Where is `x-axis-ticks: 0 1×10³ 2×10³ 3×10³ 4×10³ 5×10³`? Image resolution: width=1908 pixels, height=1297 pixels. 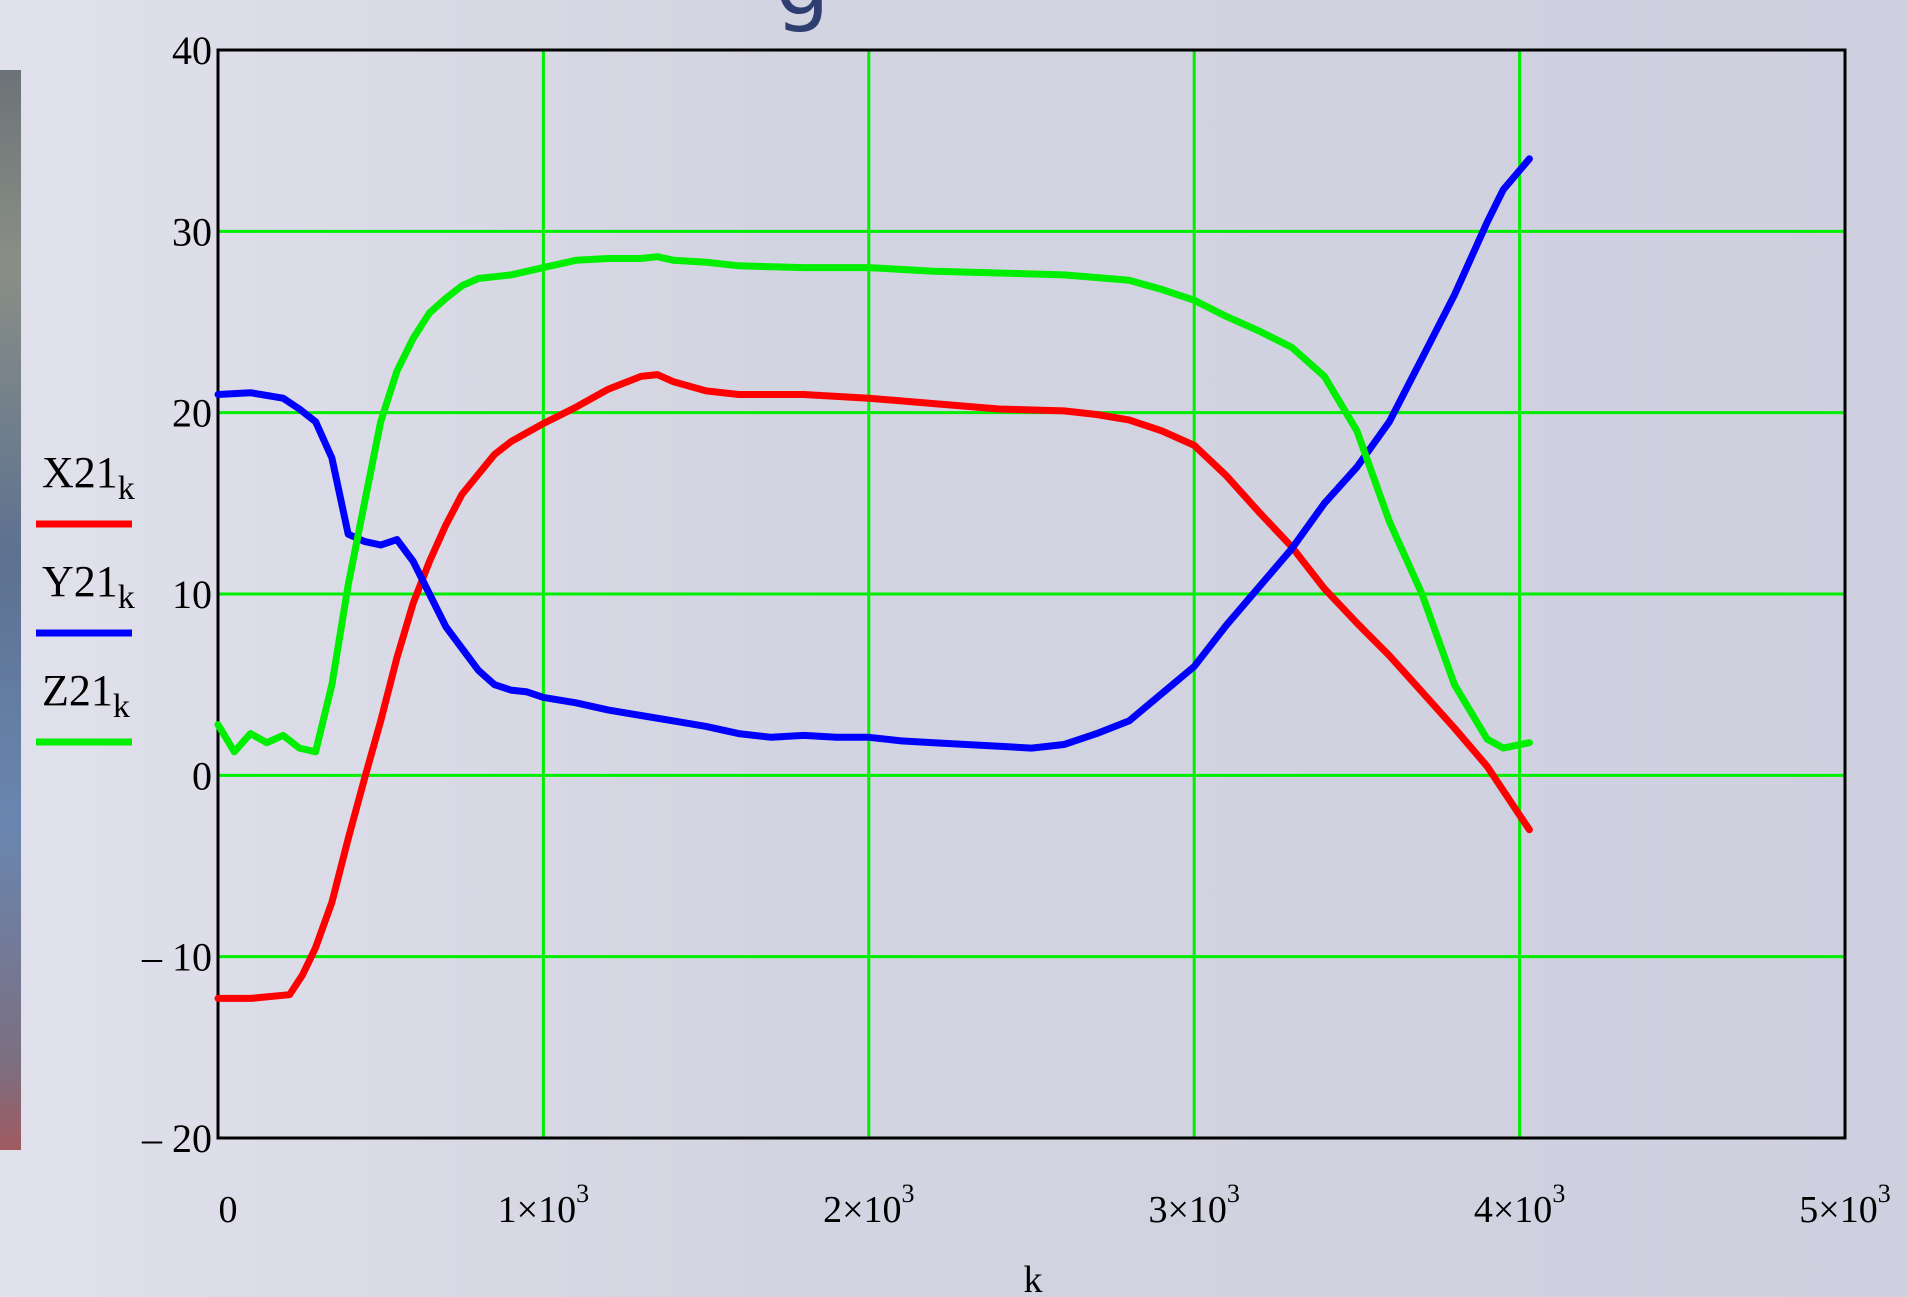 x-axis-ticks: 0 1×10³ 2×10³ 3×10³ 4×10³ 5×10³ is located at coordinates (1055, 1205).